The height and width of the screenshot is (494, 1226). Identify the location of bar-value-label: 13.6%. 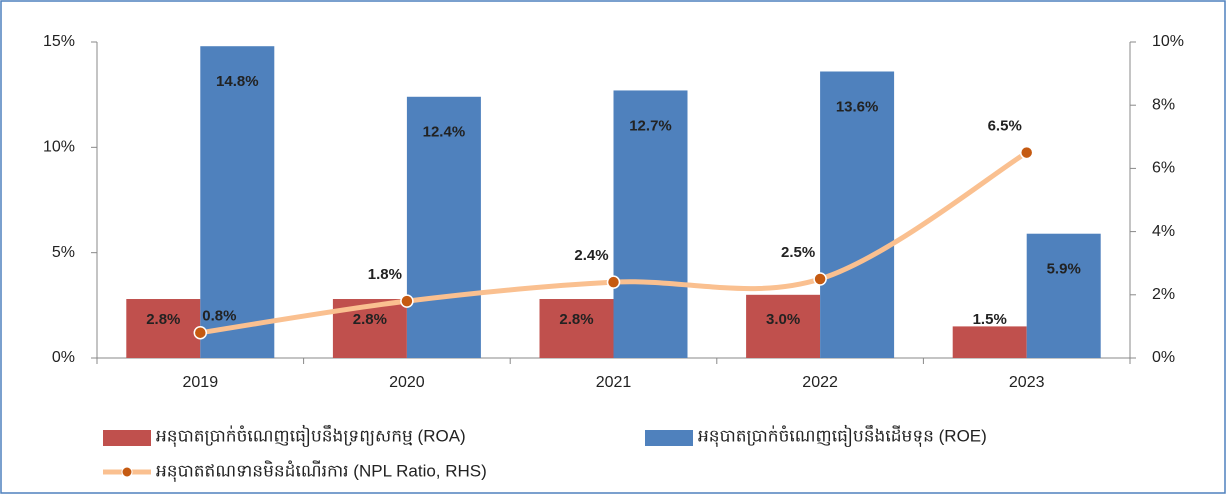
(857, 106).